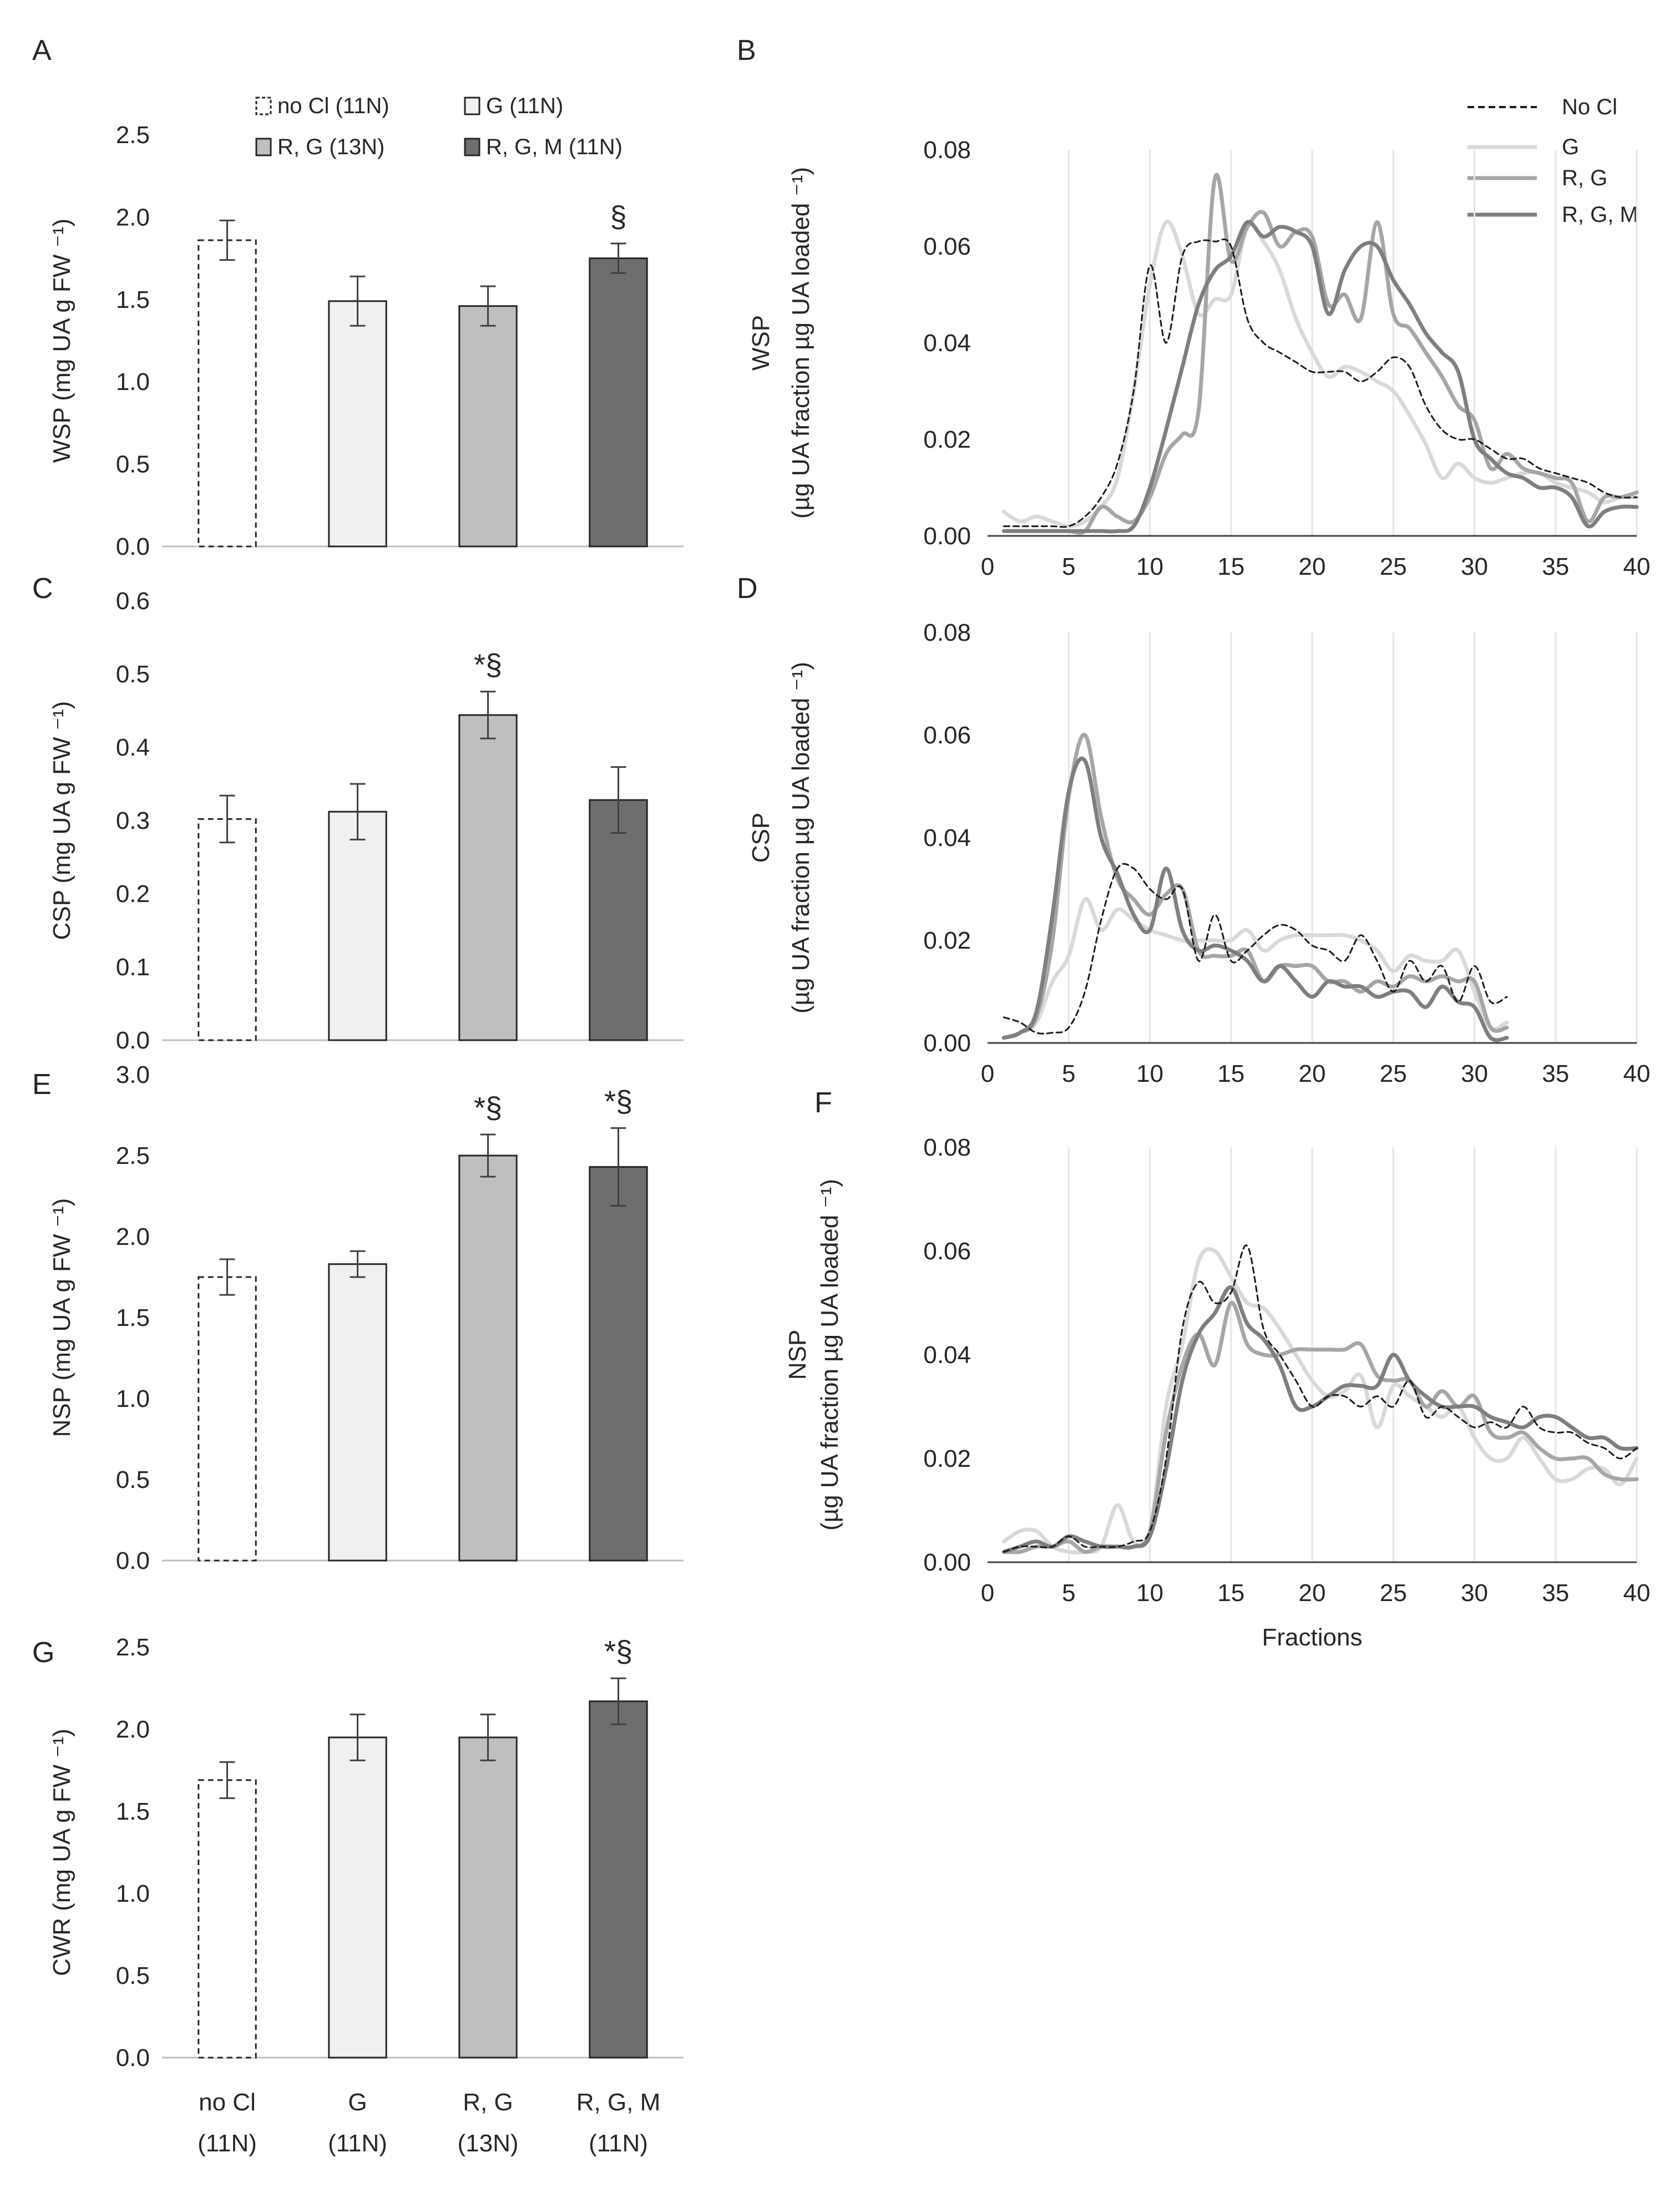 The image size is (1680, 2188). I want to click on bar-legend-item: no Cl (11N), so click(322, 106).